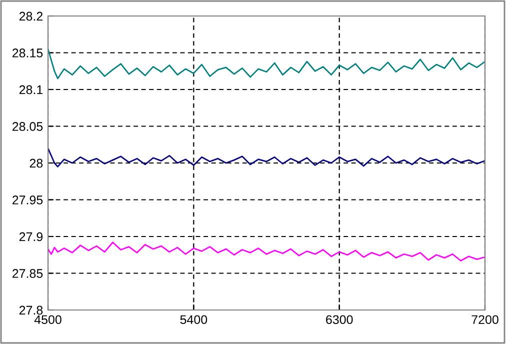  Describe the element at coordinates (48, 319) in the screenshot. I see `x-tick-label: 4500` at that location.